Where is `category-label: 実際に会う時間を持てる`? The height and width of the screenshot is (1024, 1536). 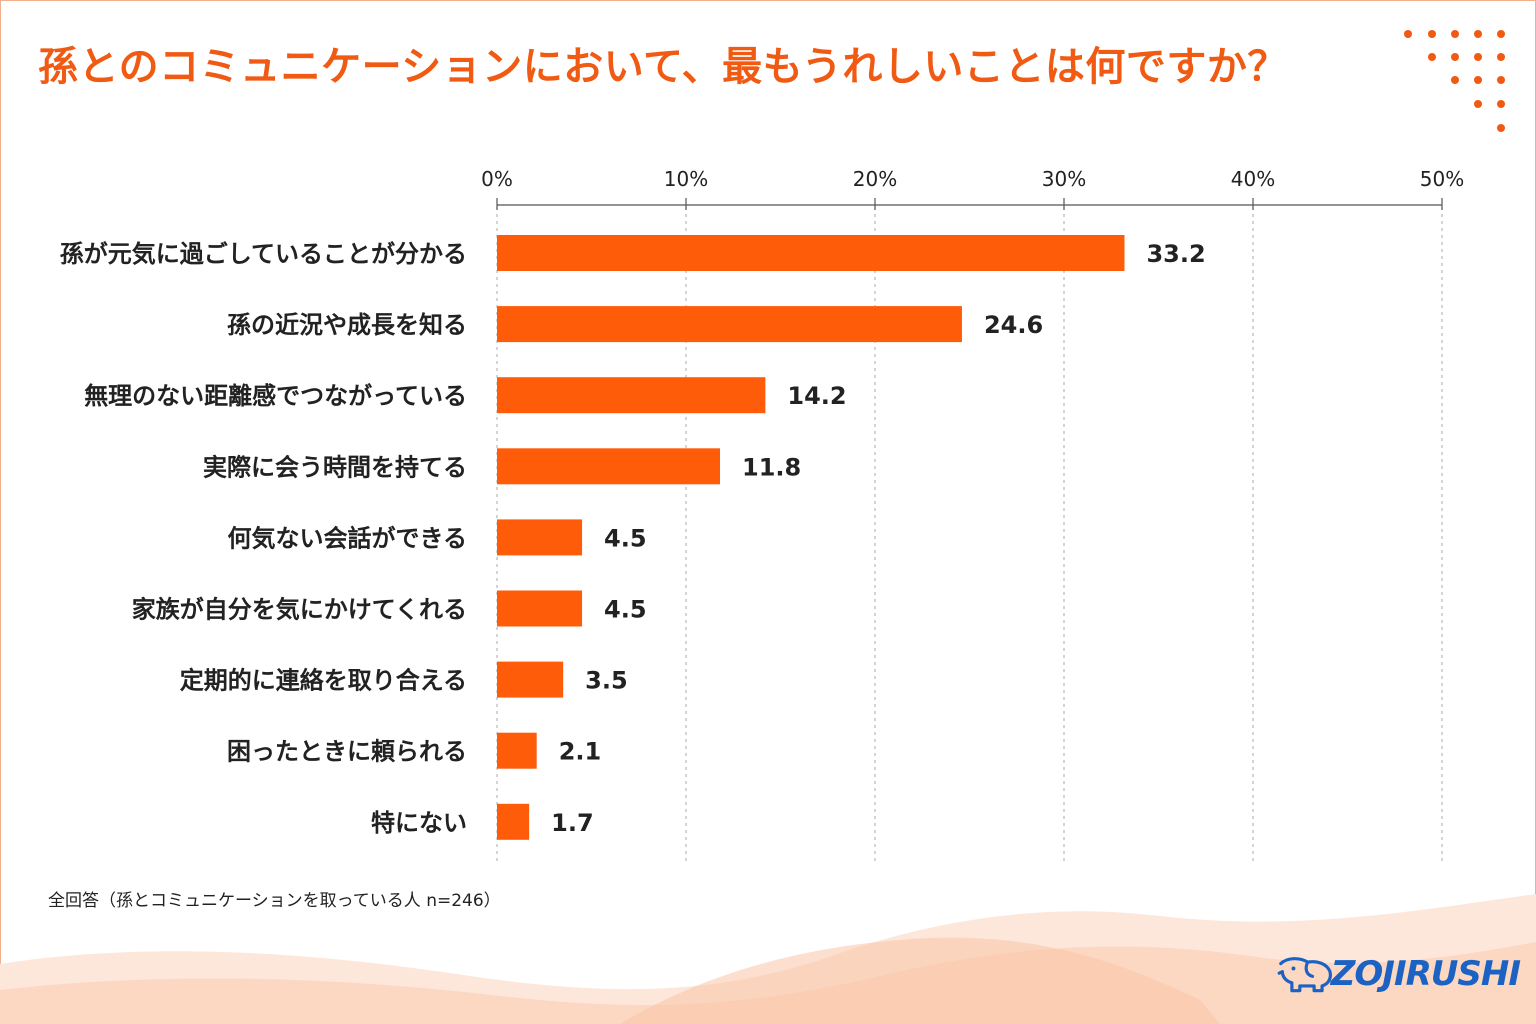
category-label: 実際に会う時間を持てる is located at coordinates (335, 467).